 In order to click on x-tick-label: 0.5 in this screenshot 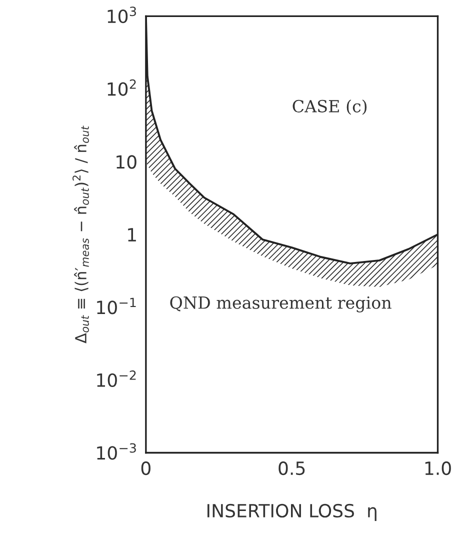, I will do `click(291, 468)`.